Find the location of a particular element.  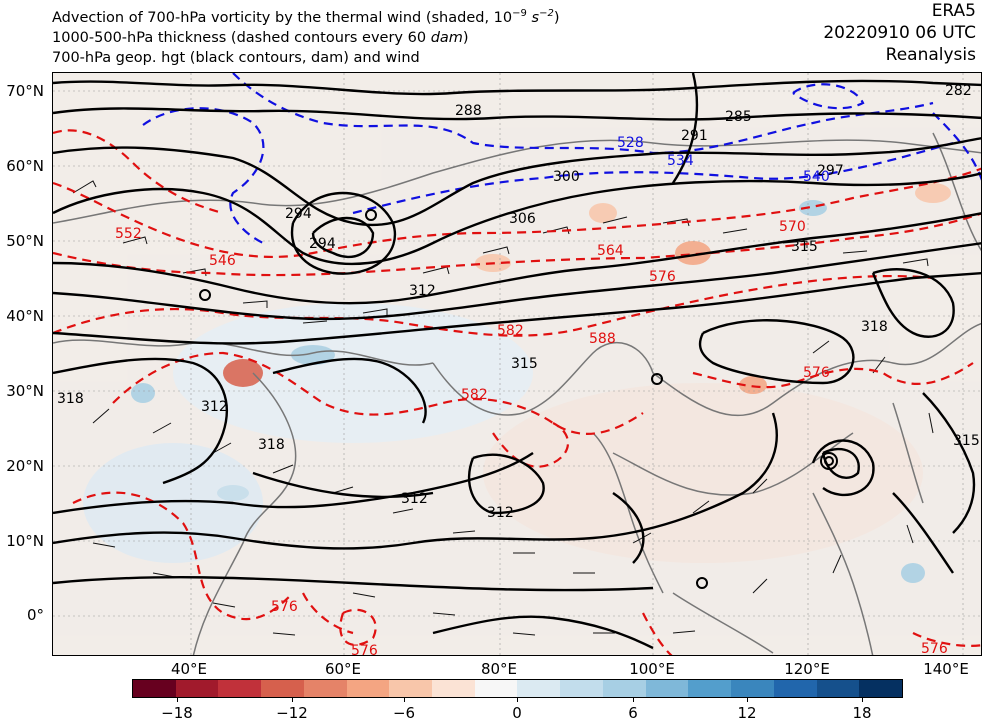

dataset-label: ERA5 is located at coordinates (953, 11).